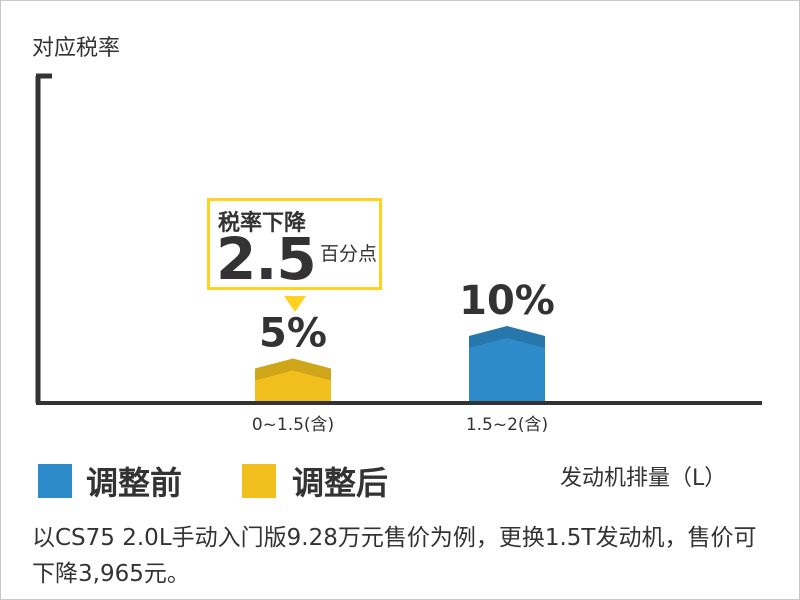  What do you see at coordinates (262, 223) in the screenshot?
I see `callout-title: 税率下降` at bounding box center [262, 223].